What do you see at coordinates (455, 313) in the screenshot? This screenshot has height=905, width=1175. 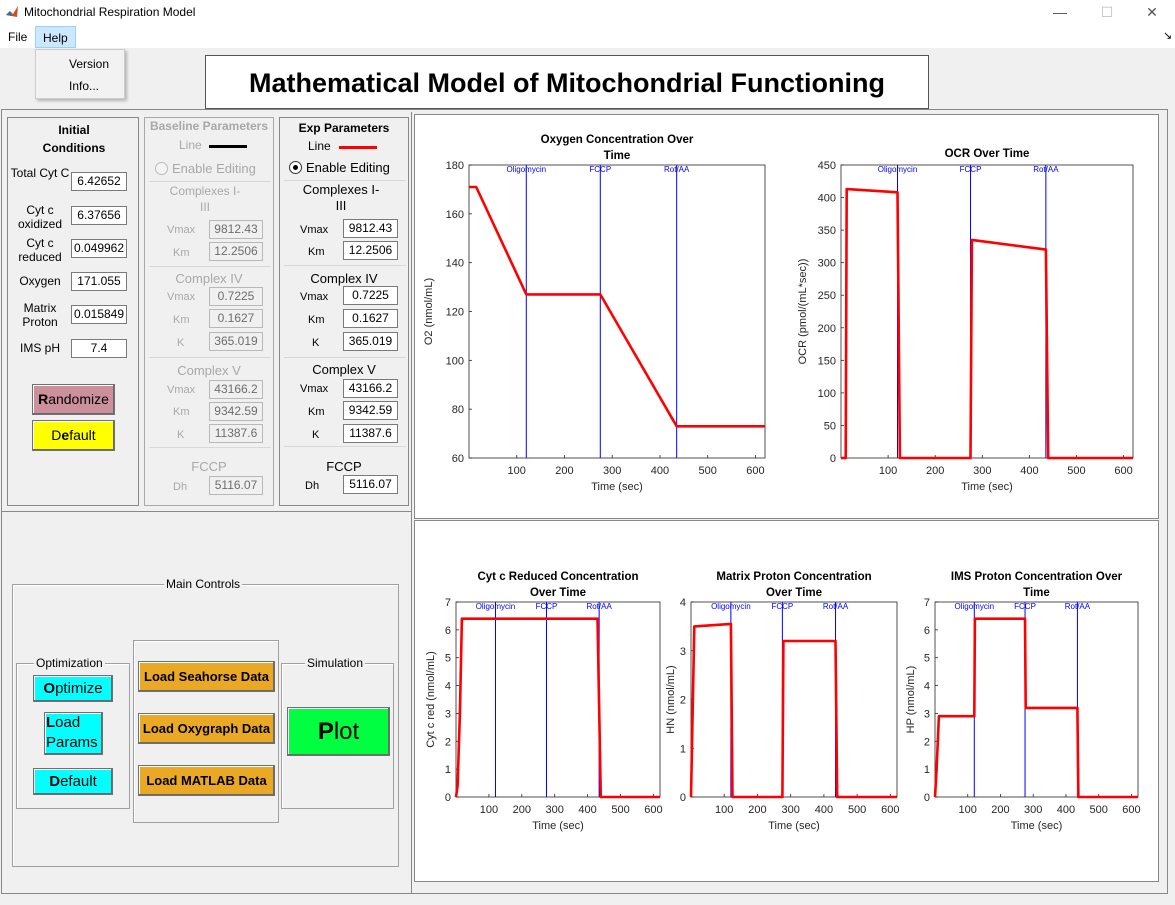 I see `y-tick-label: 120` at bounding box center [455, 313].